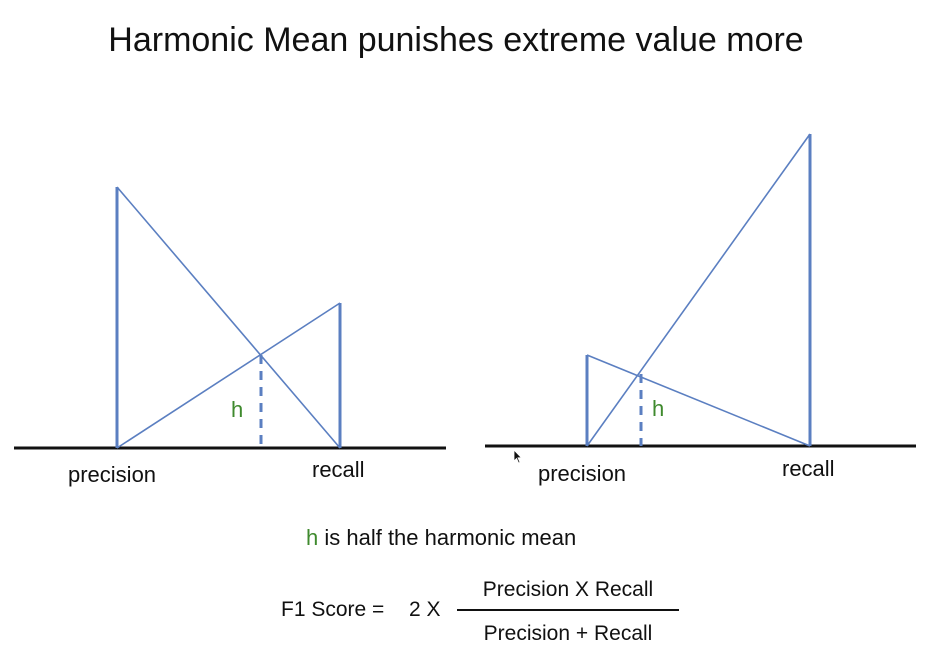 This screenshot has width=936, height=655. I want to click on formula-denominator: Precision + Recall, so click(568, 633).